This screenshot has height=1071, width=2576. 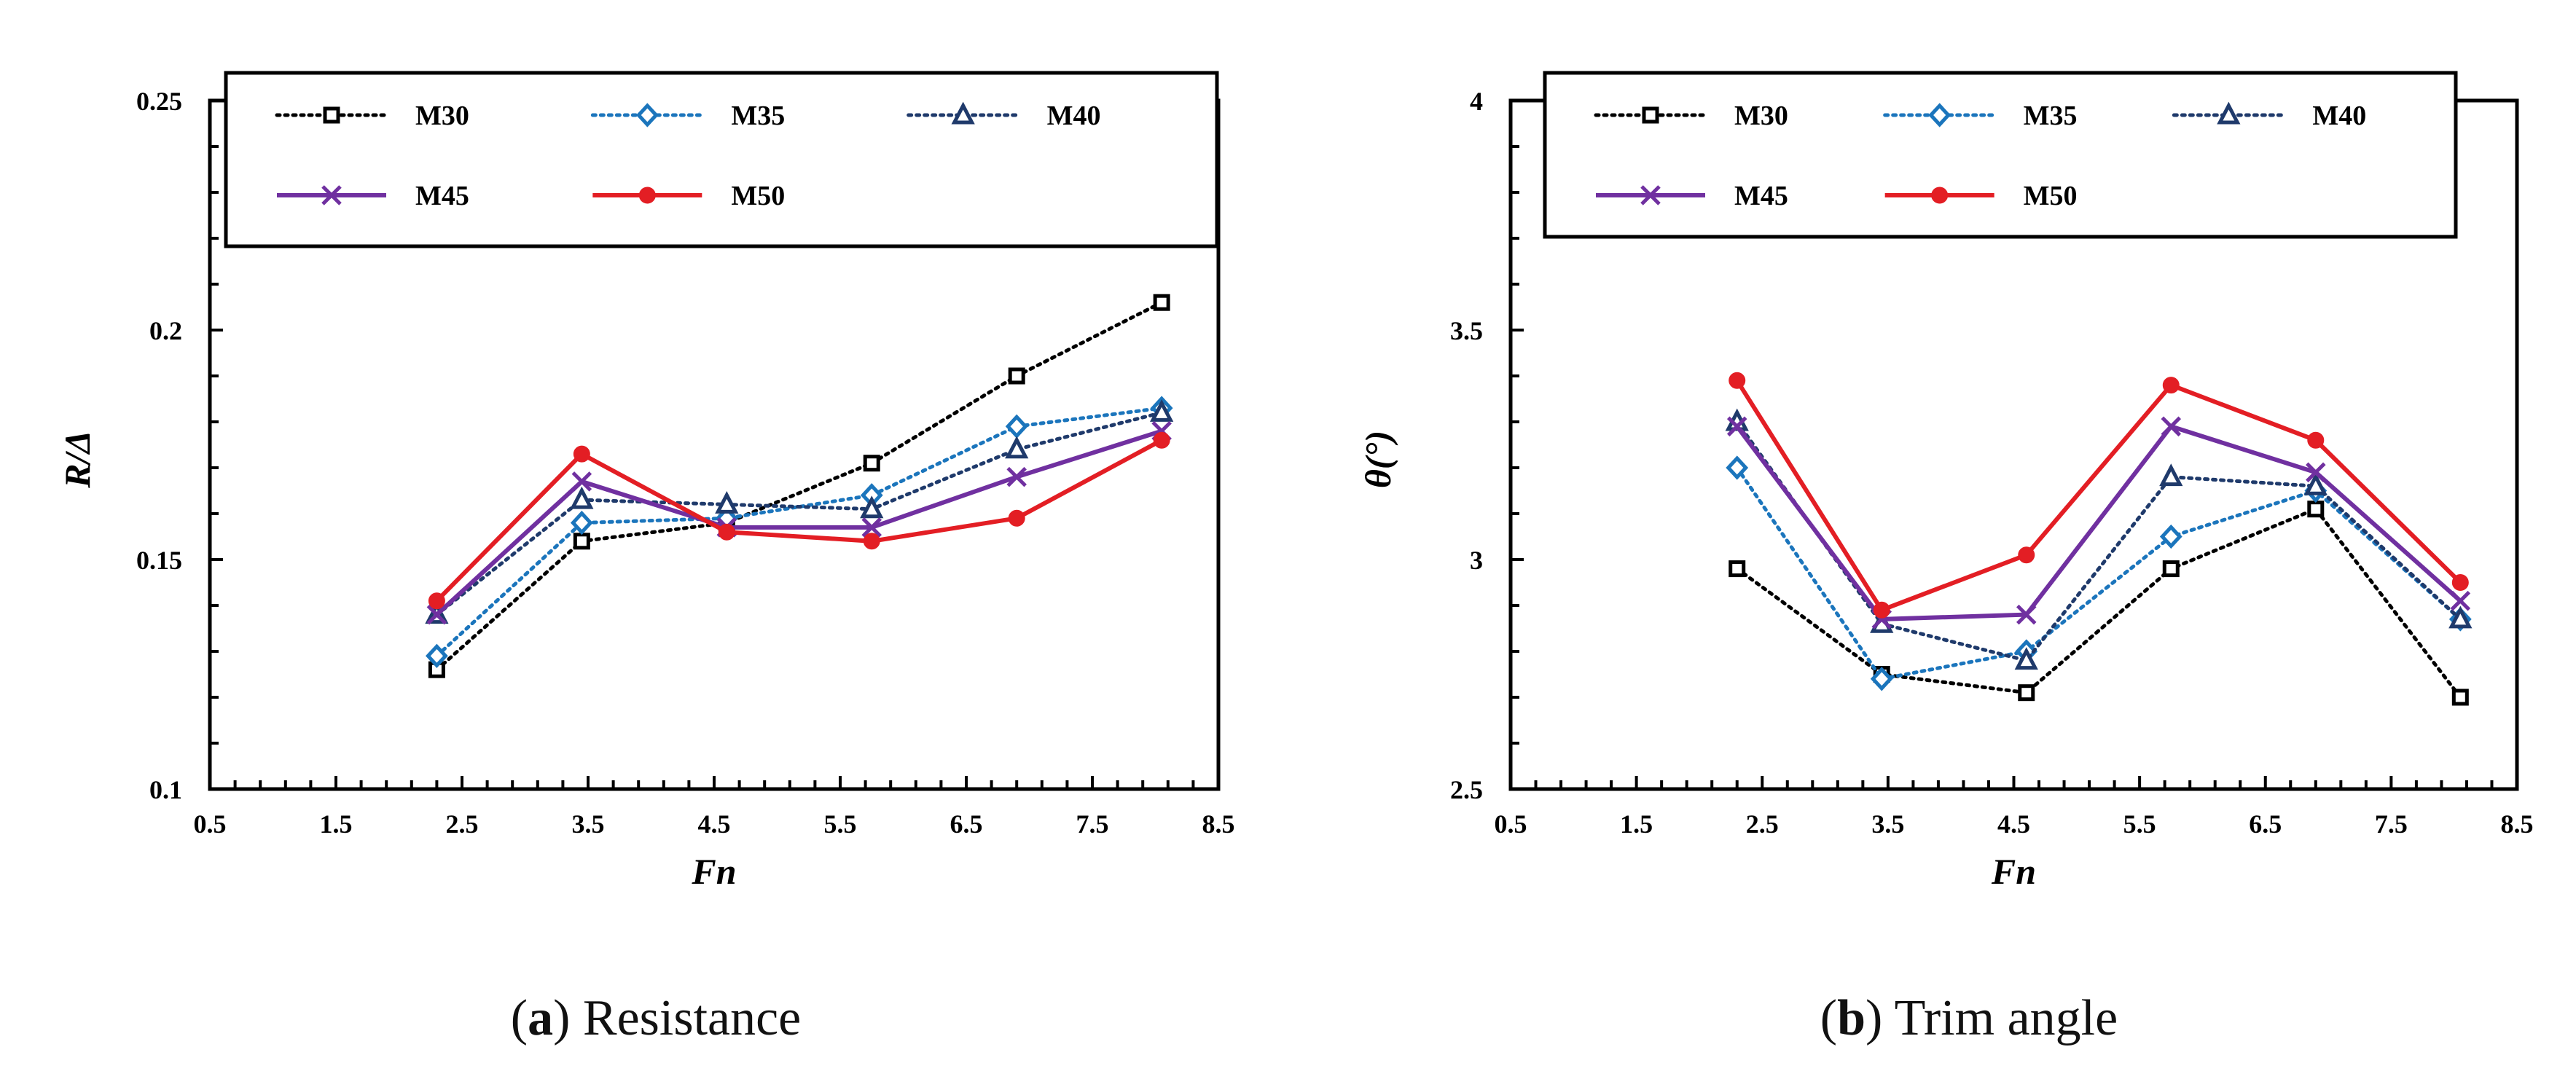 What do you see at coordinates (210, 824) in the screenshot?
I see `x-tick-label: 0.5` at bounding box center [210, 824].